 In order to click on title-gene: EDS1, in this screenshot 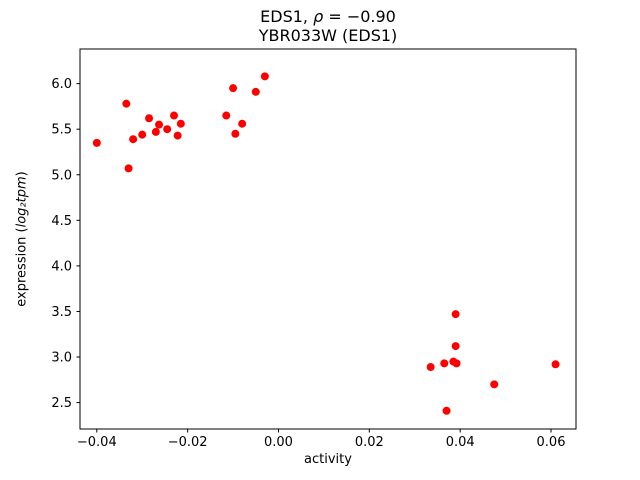, I will do `click(287, 16)`.